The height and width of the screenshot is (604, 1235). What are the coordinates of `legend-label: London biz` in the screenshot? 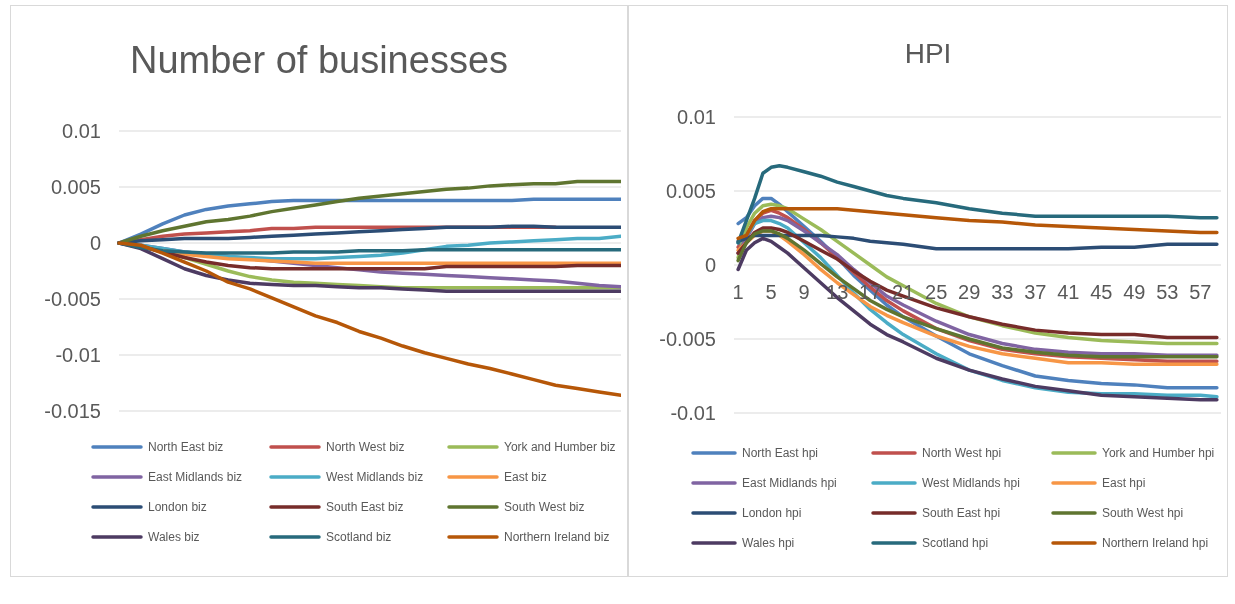 It's located at (177, 507).